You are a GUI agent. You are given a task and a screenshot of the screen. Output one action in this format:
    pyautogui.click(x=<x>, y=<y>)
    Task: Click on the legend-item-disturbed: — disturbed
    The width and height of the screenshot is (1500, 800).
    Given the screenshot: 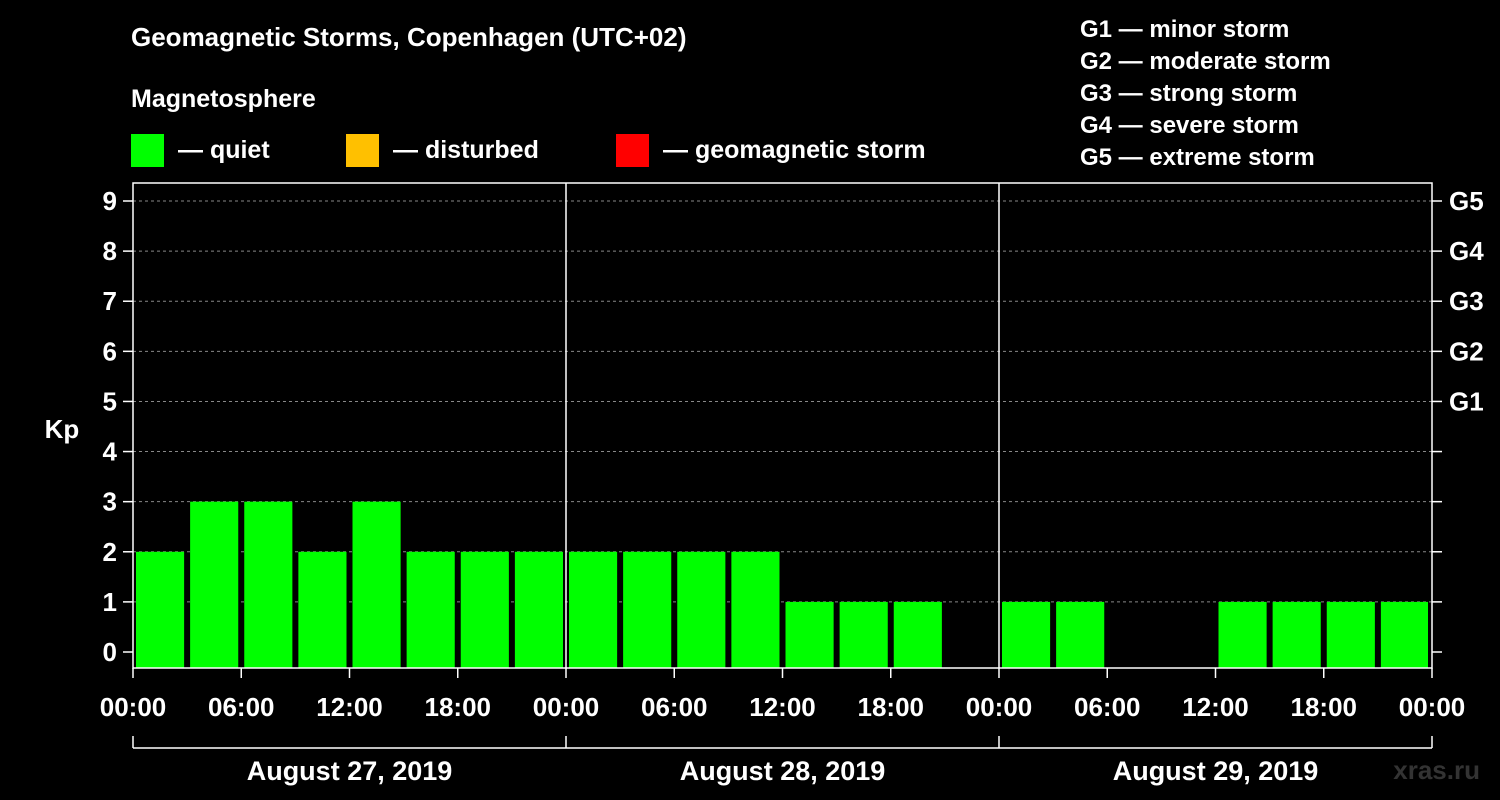 What is the action you would take?
    pyautogui.click(x=442, y=150)
    